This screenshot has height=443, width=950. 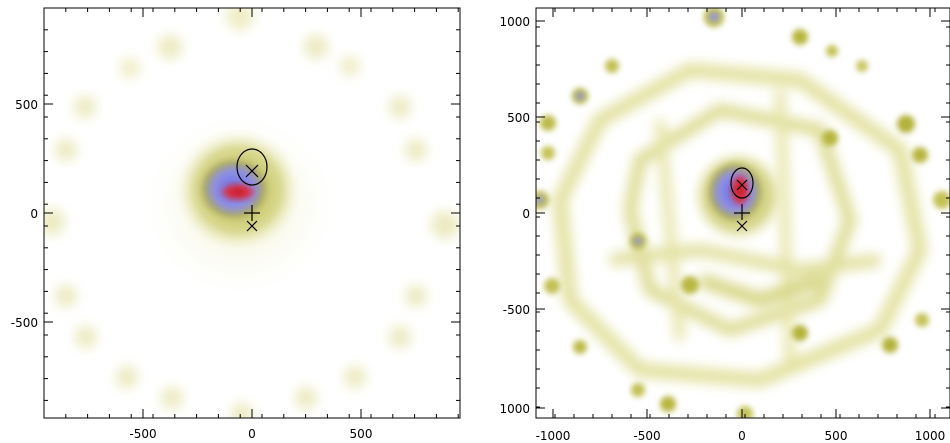 What do you see at coordinates (742, 199) in the screenshot?
I see `right-markers` at bounding box center [742, 199].